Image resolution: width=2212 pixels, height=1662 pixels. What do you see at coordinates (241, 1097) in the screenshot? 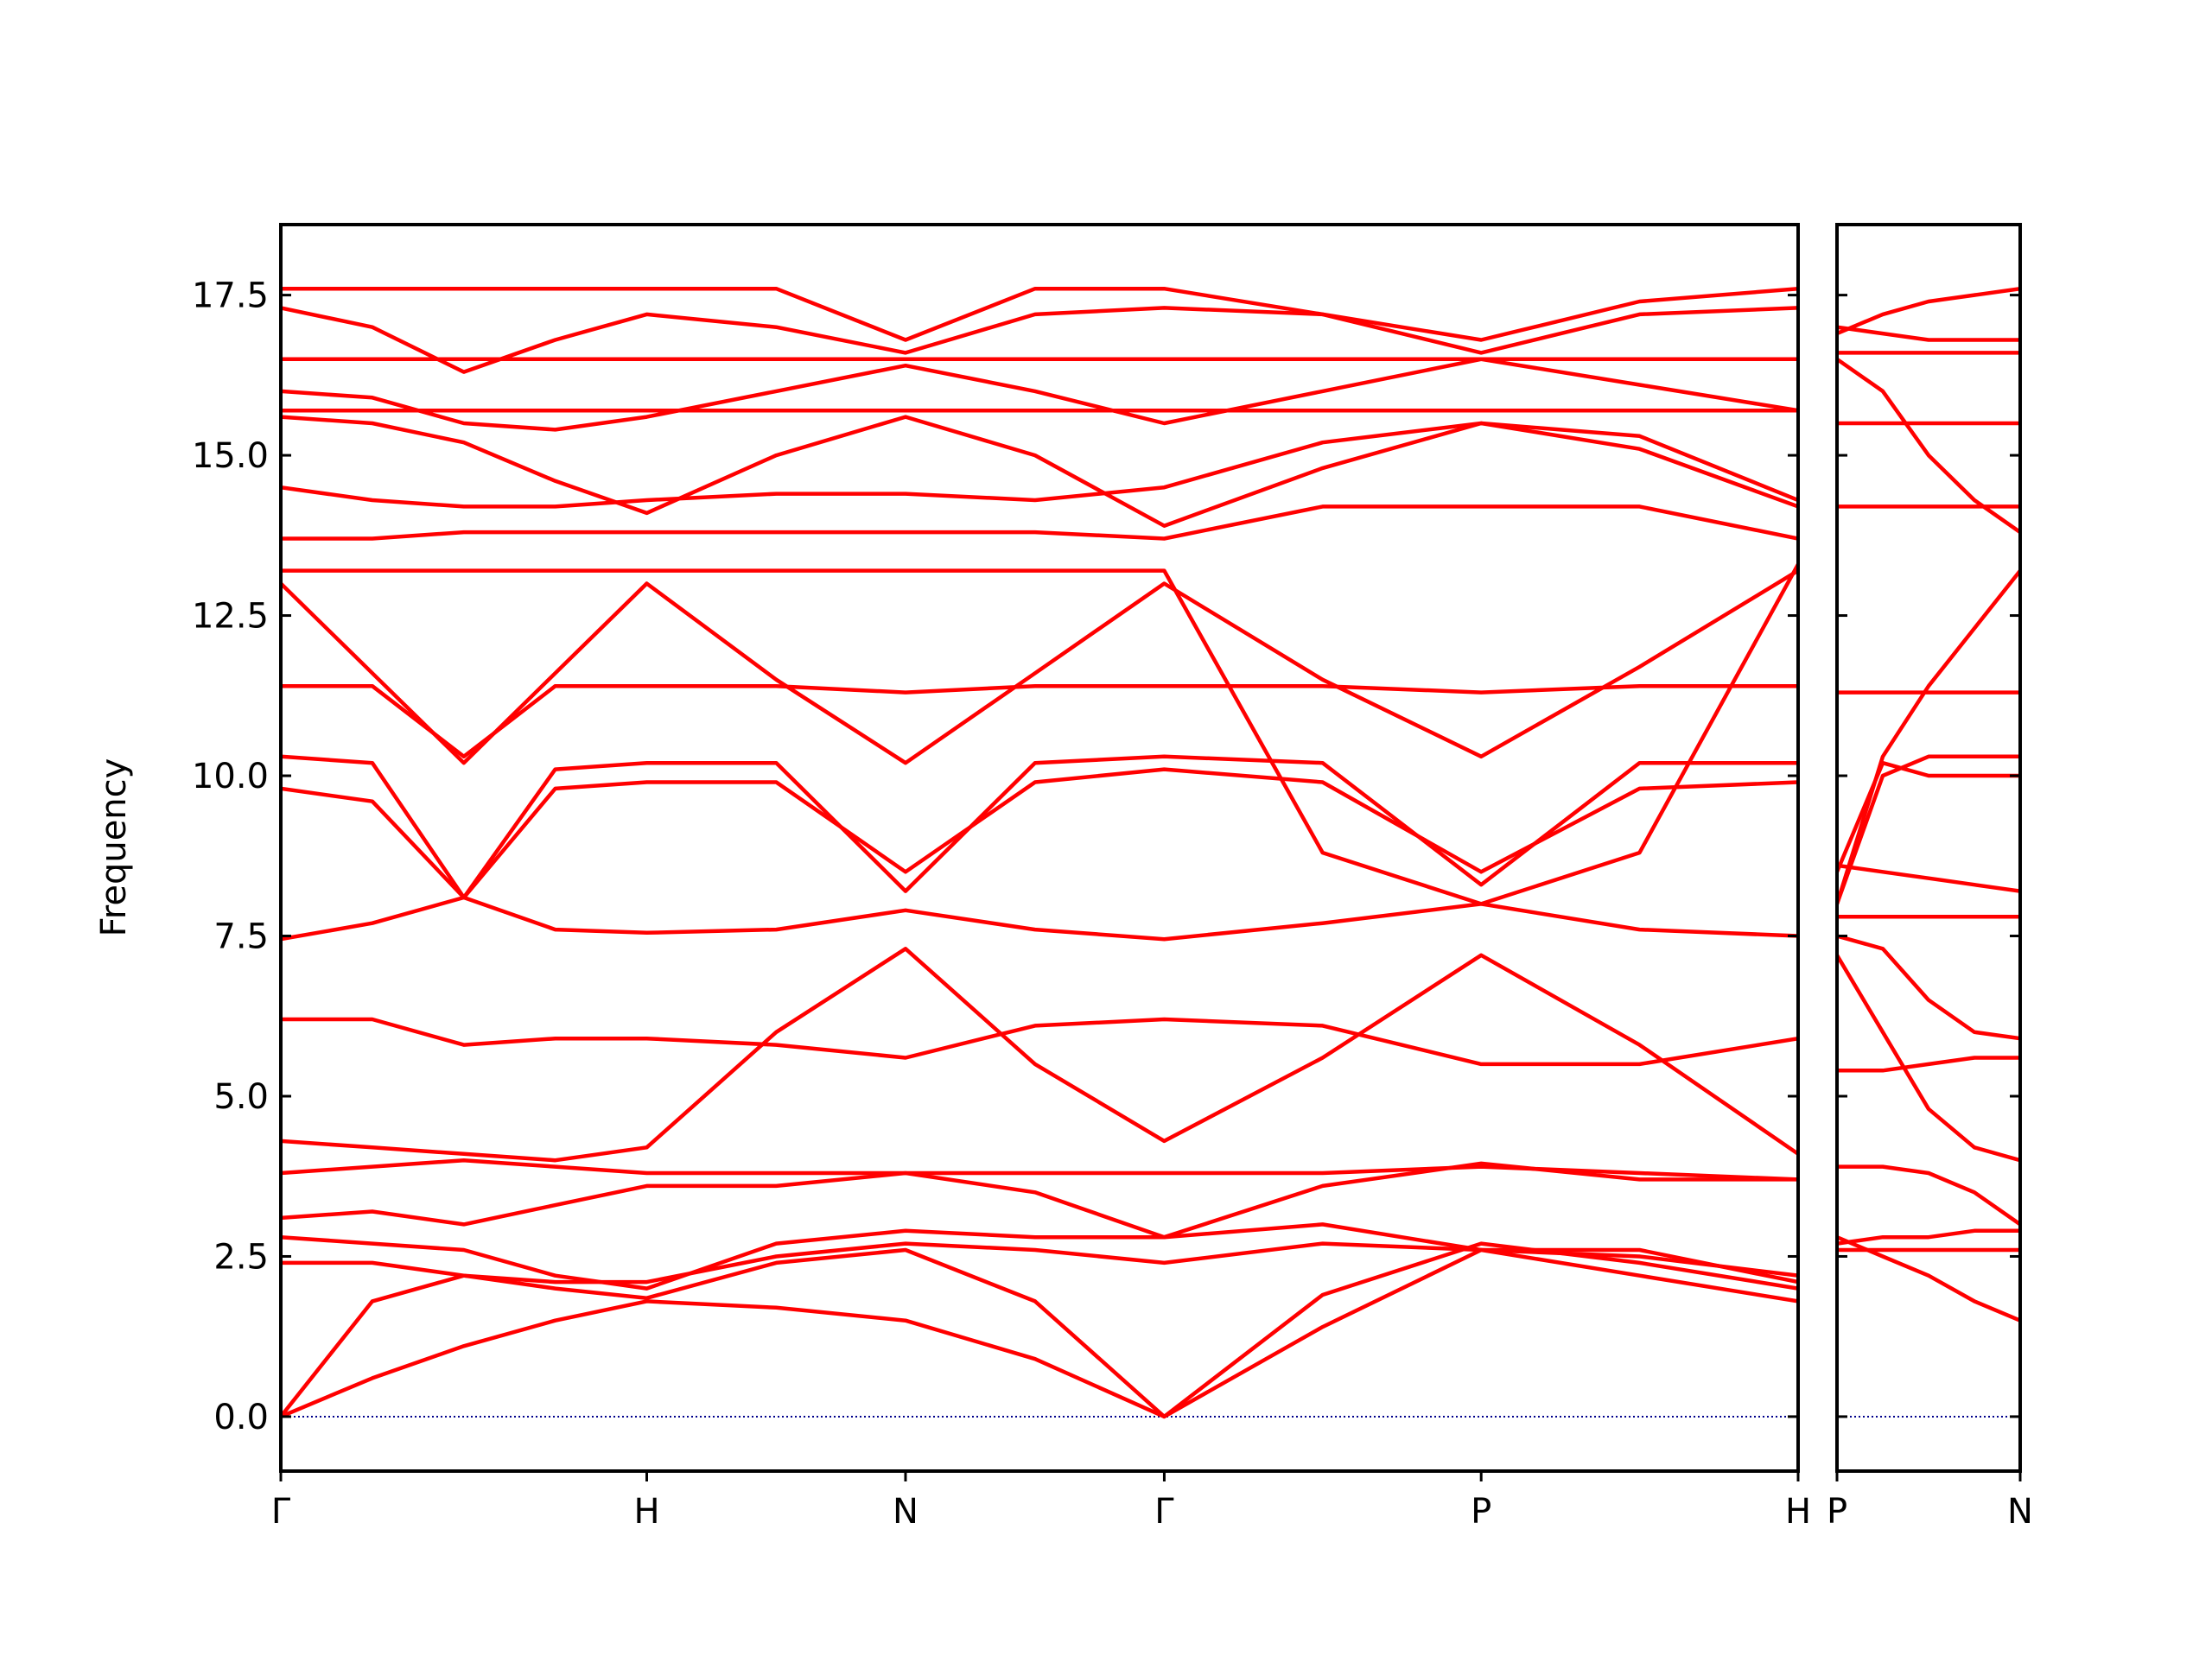
I see `y-tick-label: 5.0` at bounding box center [241, 1097].